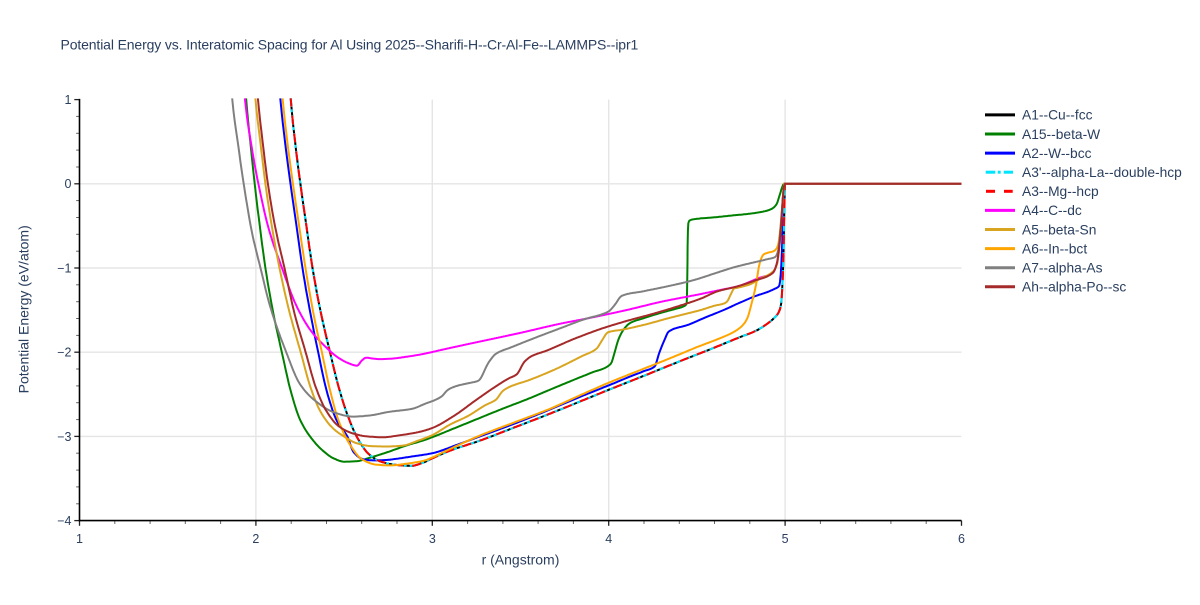  What do you see at coordinates (521, 560) in the screenshot?
I see `svg-text: r (Angstrom)` at bounding box center [521, 560].